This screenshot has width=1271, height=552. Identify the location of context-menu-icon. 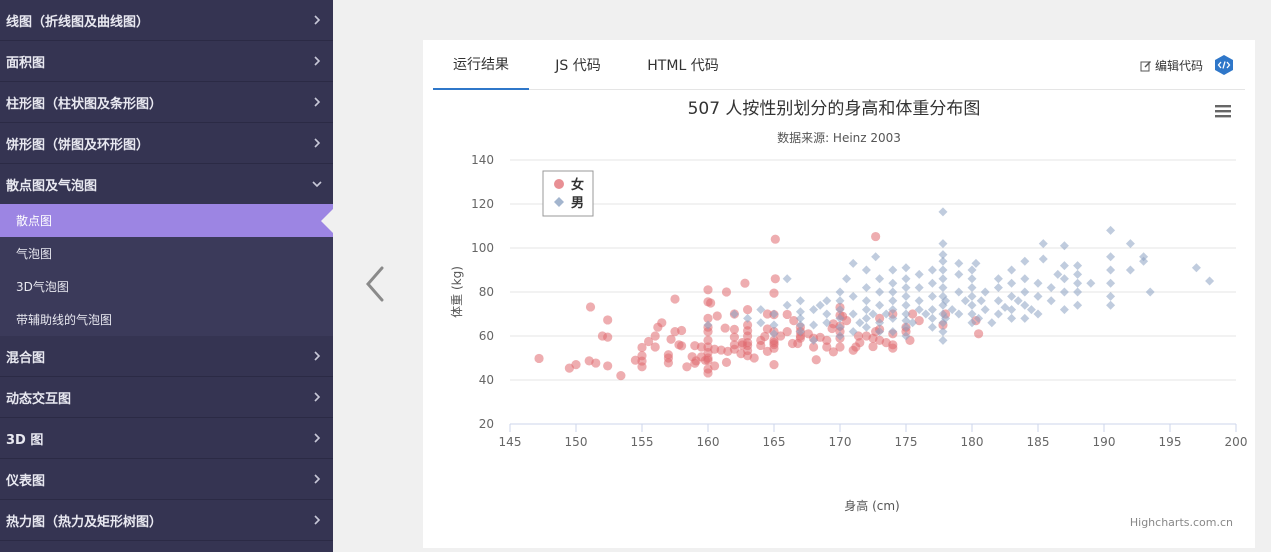
(1223, 111).